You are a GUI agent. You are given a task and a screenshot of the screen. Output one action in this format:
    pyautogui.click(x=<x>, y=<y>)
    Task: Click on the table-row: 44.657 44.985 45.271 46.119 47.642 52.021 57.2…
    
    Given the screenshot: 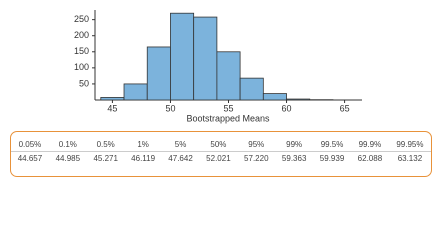 What is the action you would take?
    pyautogui.click(x=221, y=159)
    